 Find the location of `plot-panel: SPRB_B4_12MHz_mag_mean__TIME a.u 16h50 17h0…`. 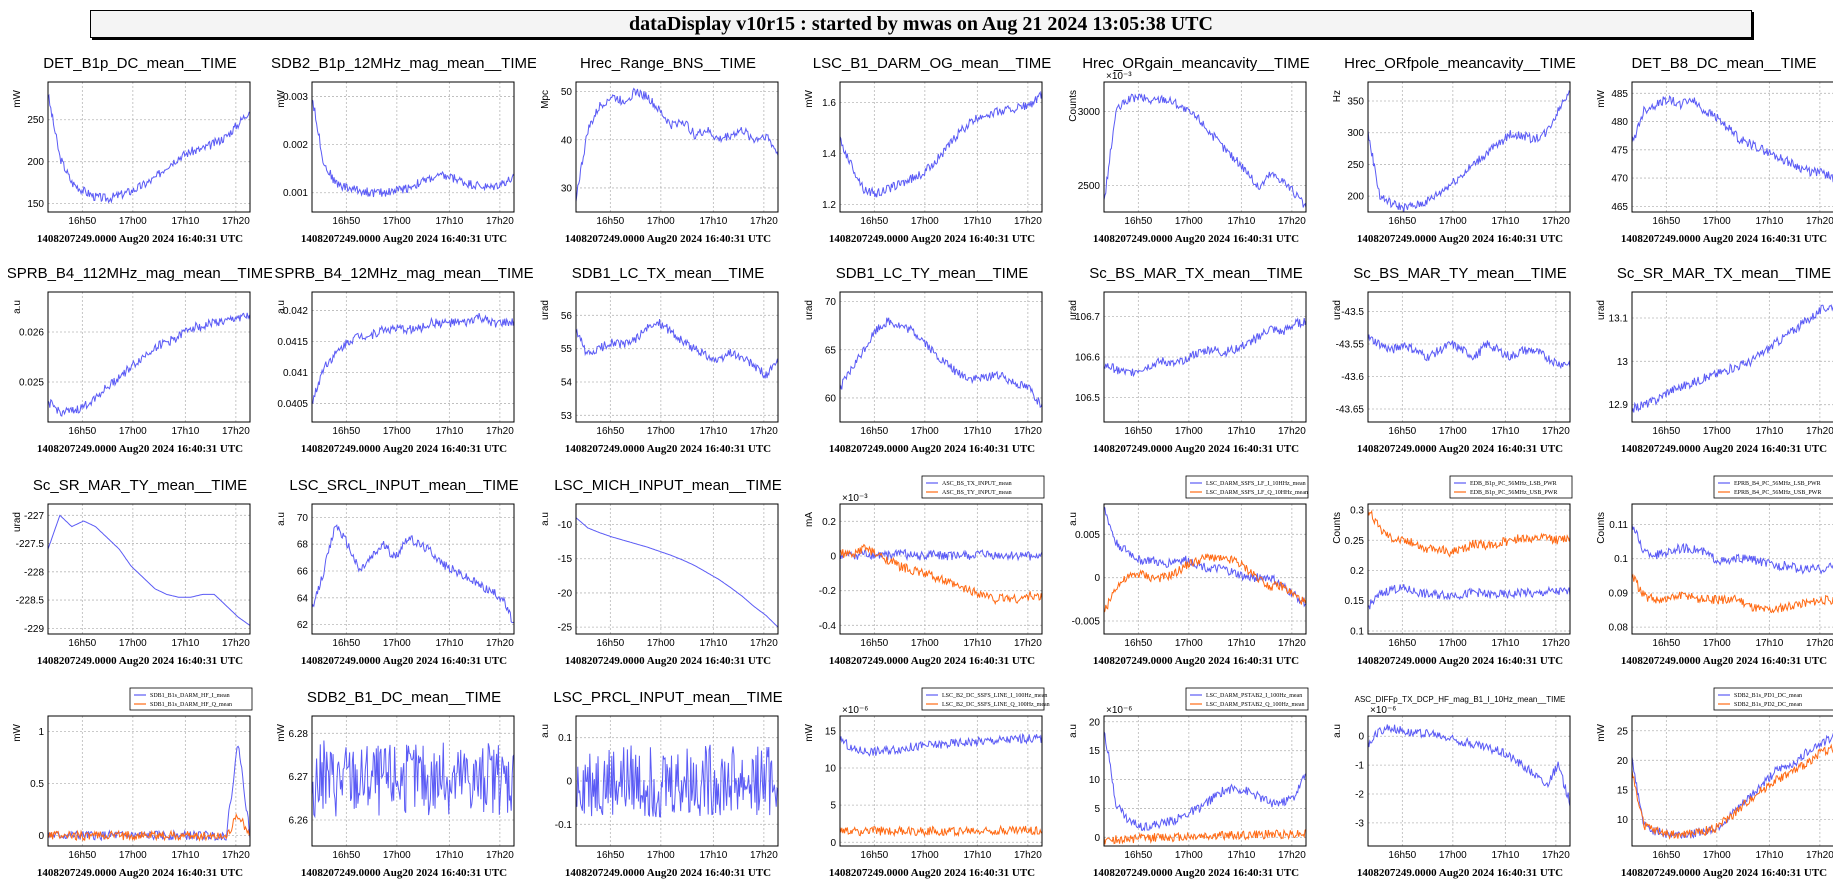

plot-panel: SPRB_B4_12MHz_mag_mean__TIME a.u 16h50 17h0… is located at coordinates (404, 366).